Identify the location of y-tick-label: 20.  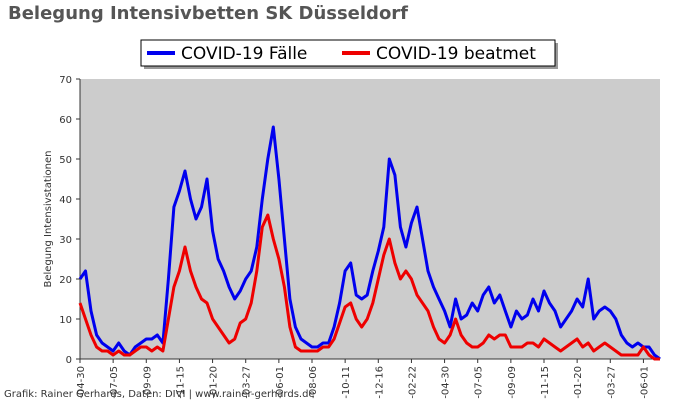
(65, 280).